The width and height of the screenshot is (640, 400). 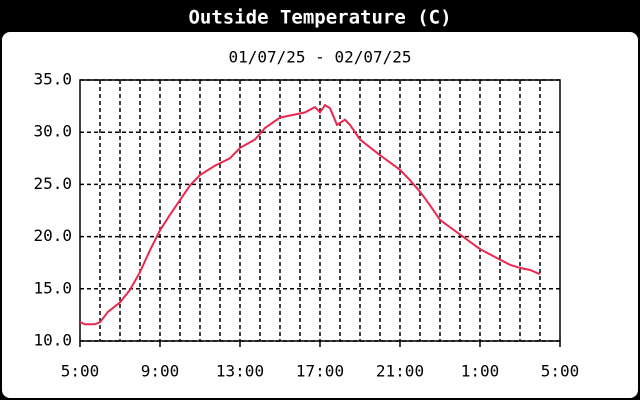 What do you see at coordinates (52, 340) in the screenshot?
I see `y-tick-label: 10.0` at bounding box center [52, 340].